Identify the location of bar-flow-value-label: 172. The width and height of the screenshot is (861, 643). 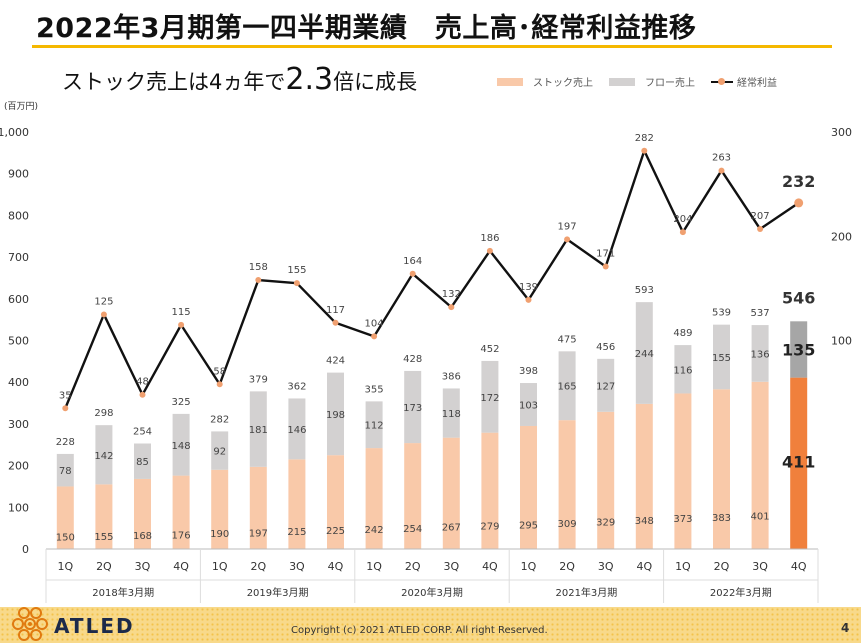
(489, 398).